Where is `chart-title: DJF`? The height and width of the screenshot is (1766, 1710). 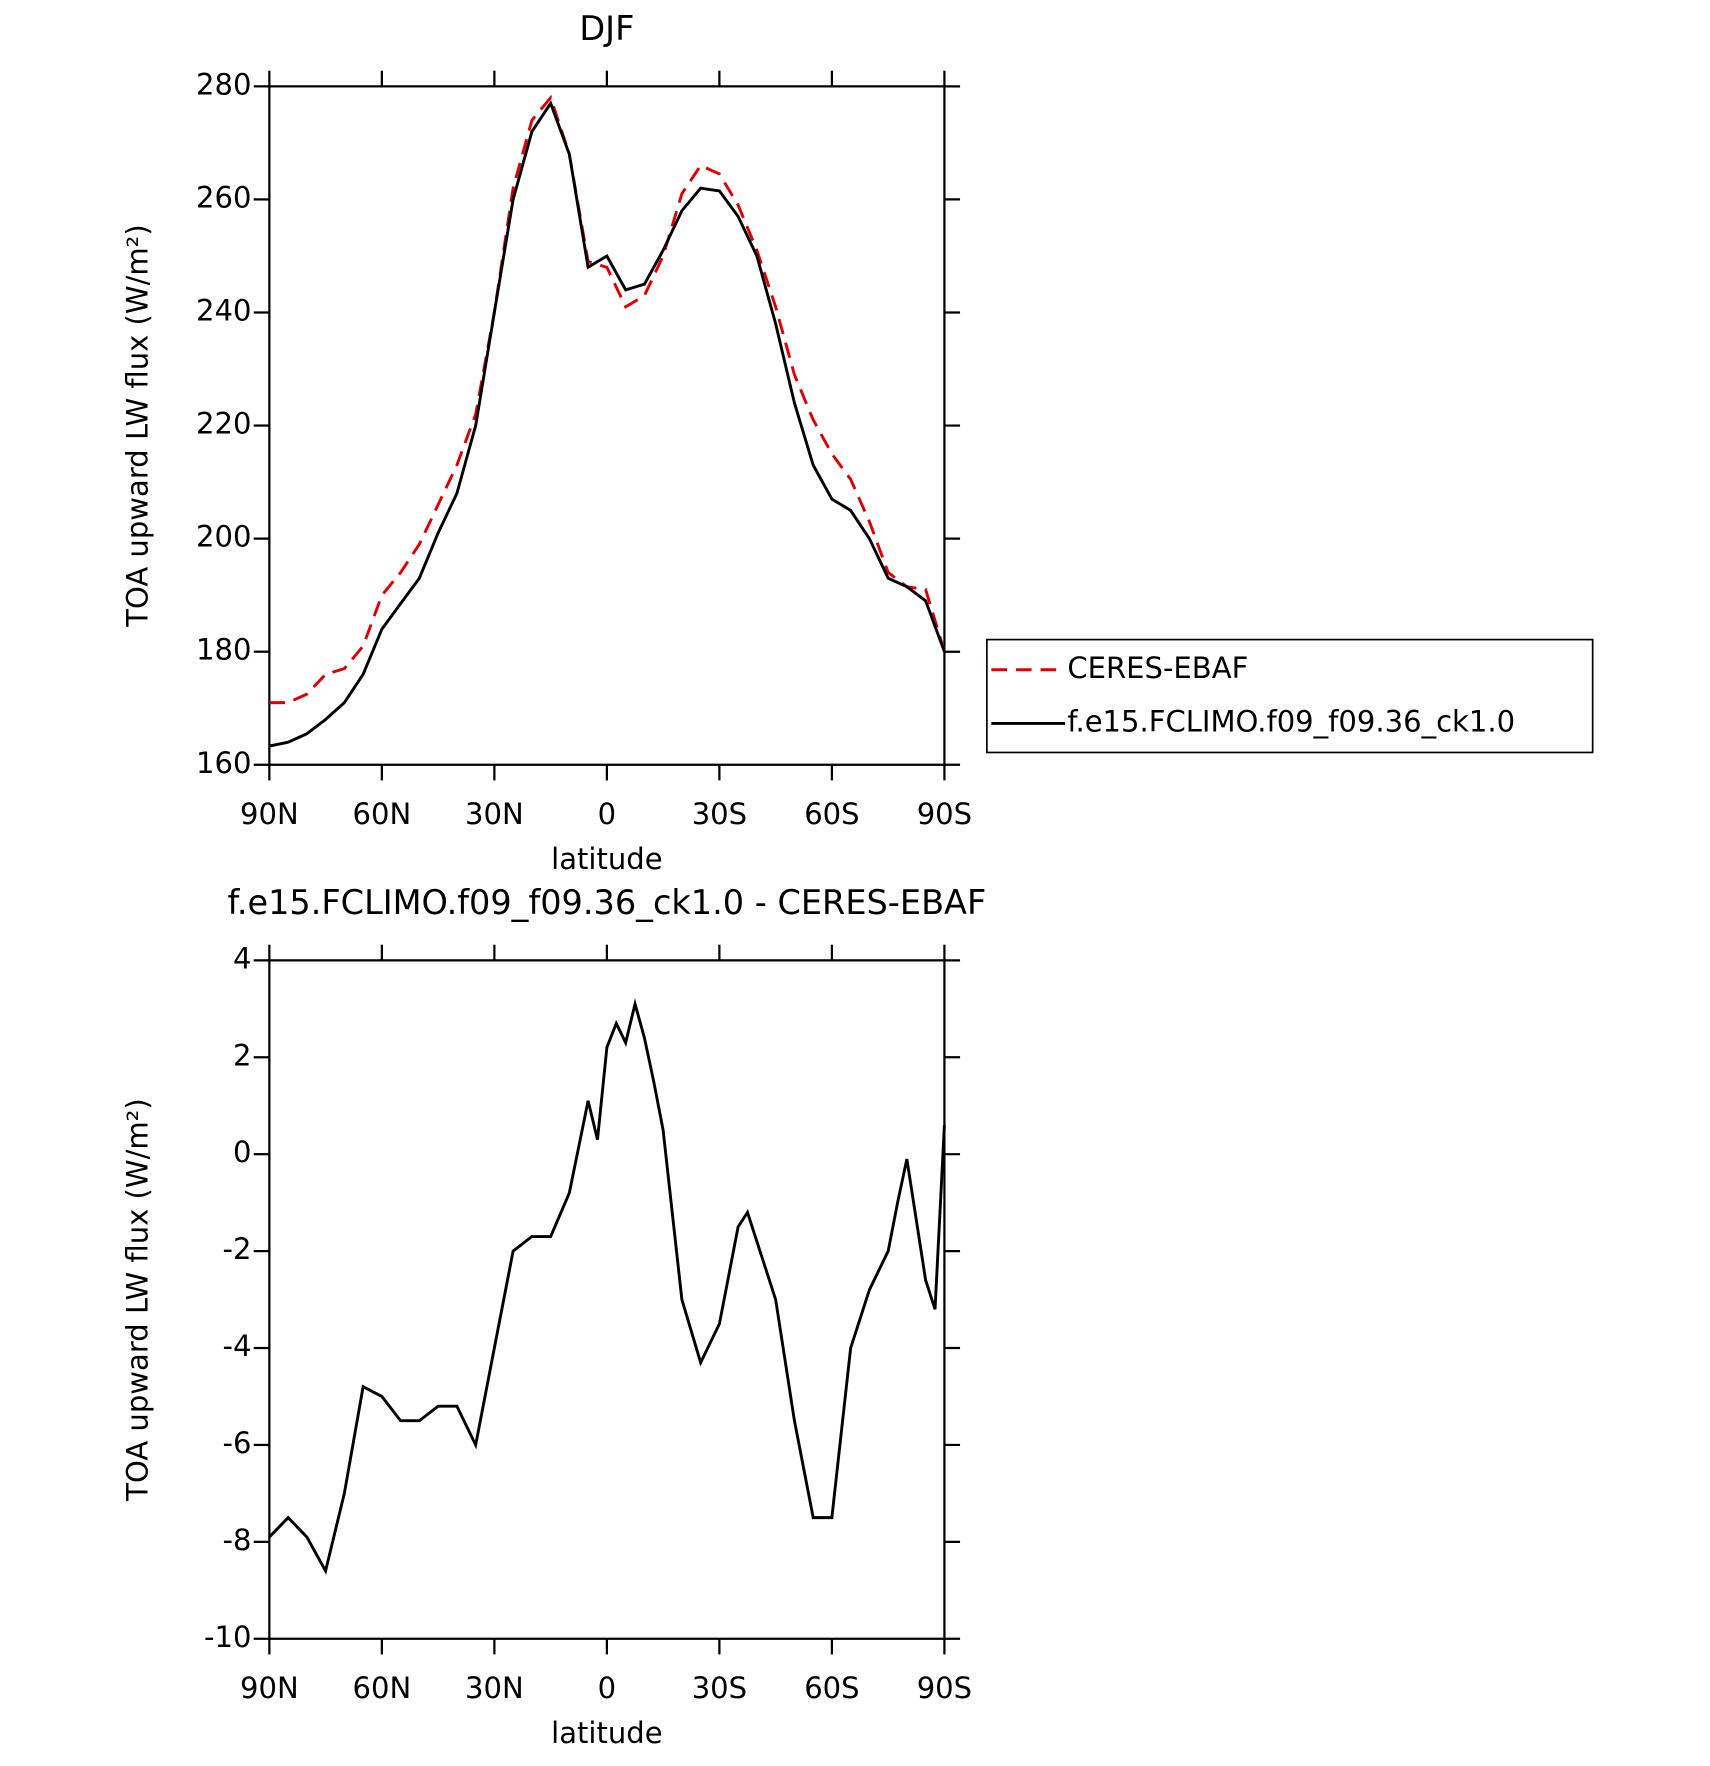
chart-title: DJF is located at coordinates (606, 28).